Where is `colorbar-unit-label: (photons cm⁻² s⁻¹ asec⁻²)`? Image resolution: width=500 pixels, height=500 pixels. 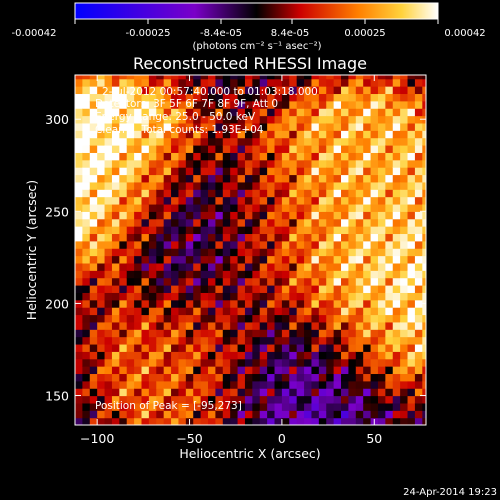
colorbar-unit-label: (photons cm⁻² s⁻¹ asec⁻²) is located at coordinates (256, 46).